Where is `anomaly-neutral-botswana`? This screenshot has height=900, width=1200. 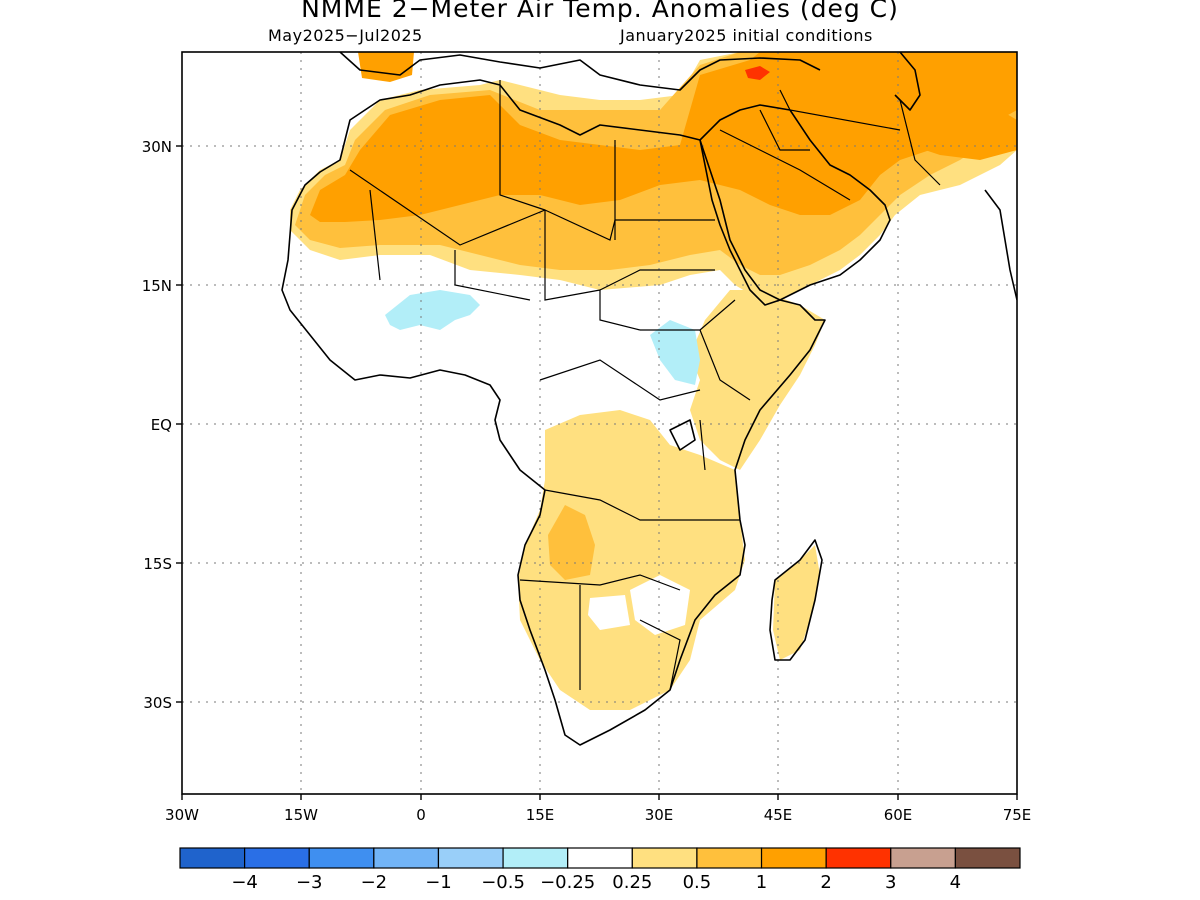 anomaly-neutral-botswana is located at coordinates (609, 612).